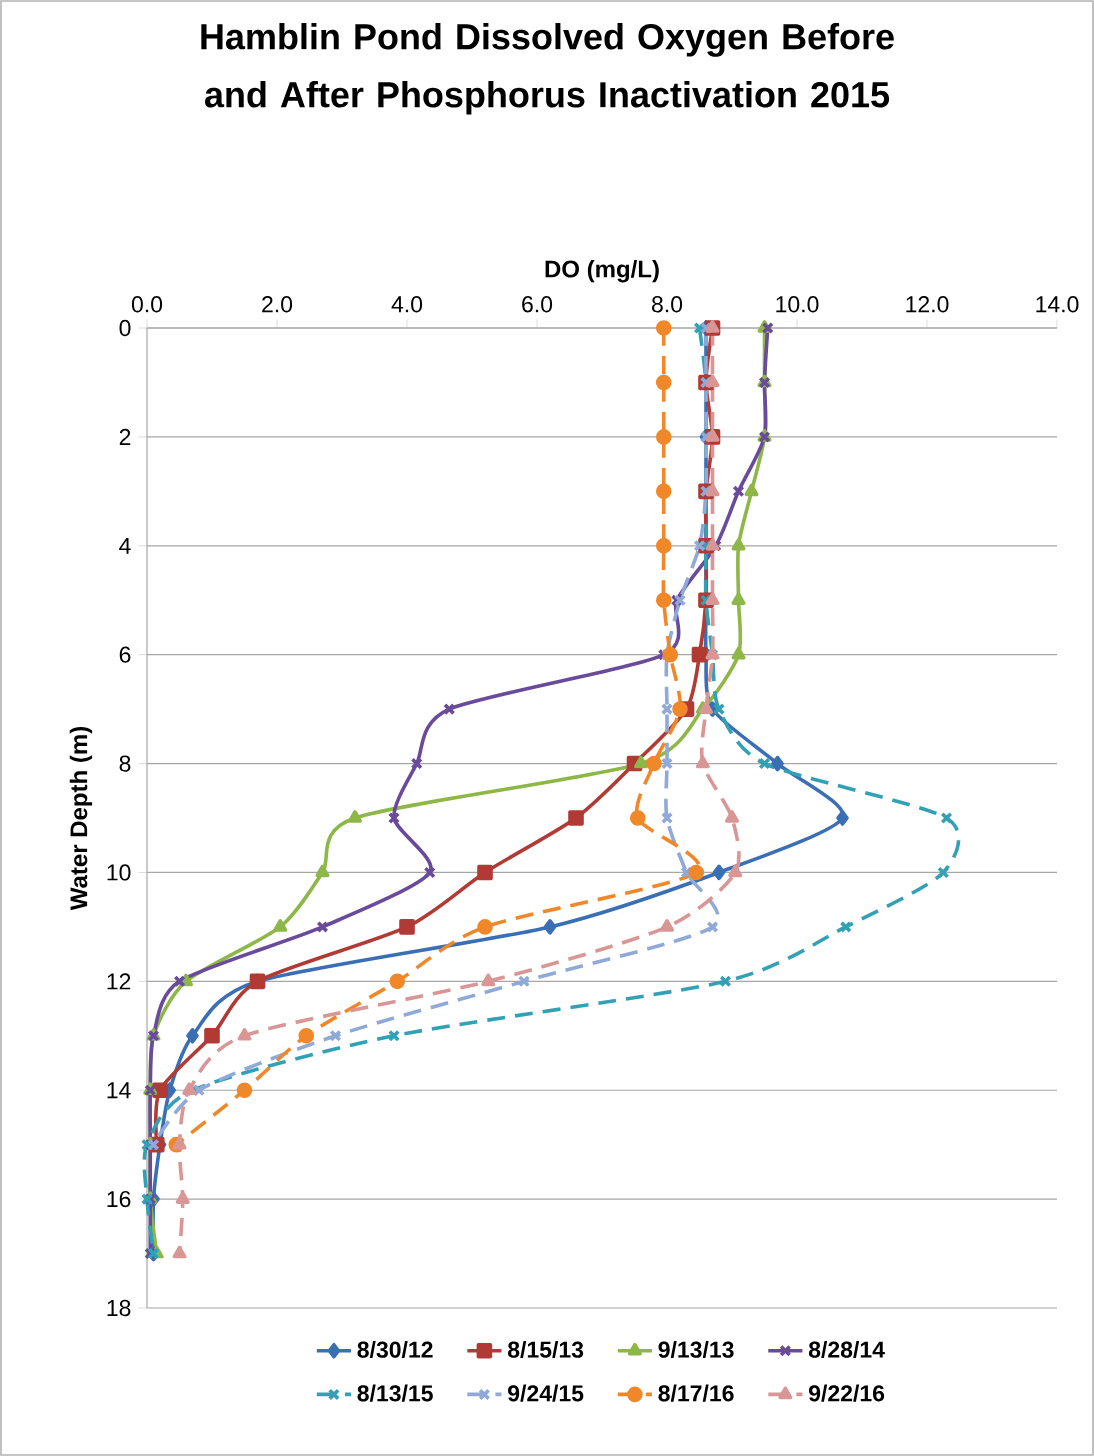 This screenshot has width=1094, height=1456. I want to click on chart-title: Hamblin Pond Dissolved Oxygen Before and After Phosphorus Inactivation 2015, so click(547, 69).